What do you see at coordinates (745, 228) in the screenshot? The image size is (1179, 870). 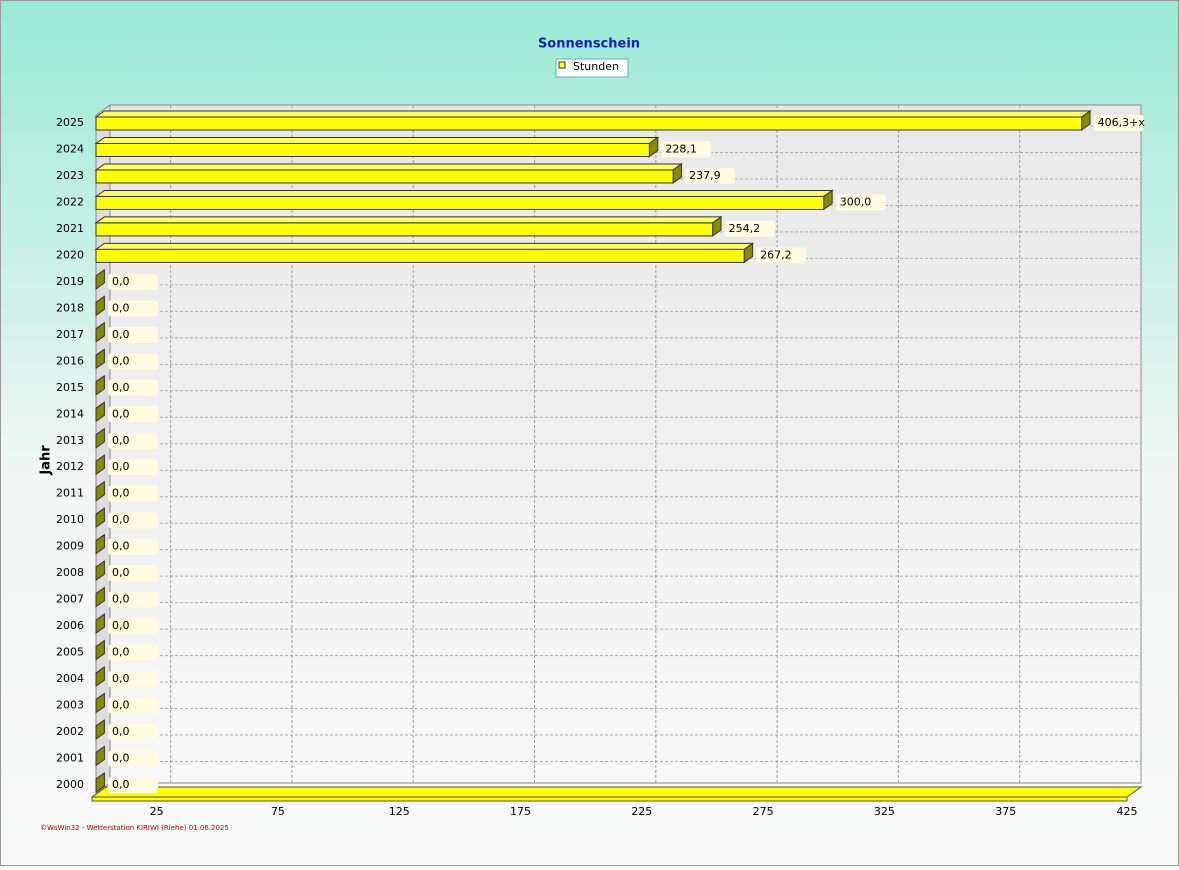 I see `value-label: 254,2` at bounding box center [745, 228].